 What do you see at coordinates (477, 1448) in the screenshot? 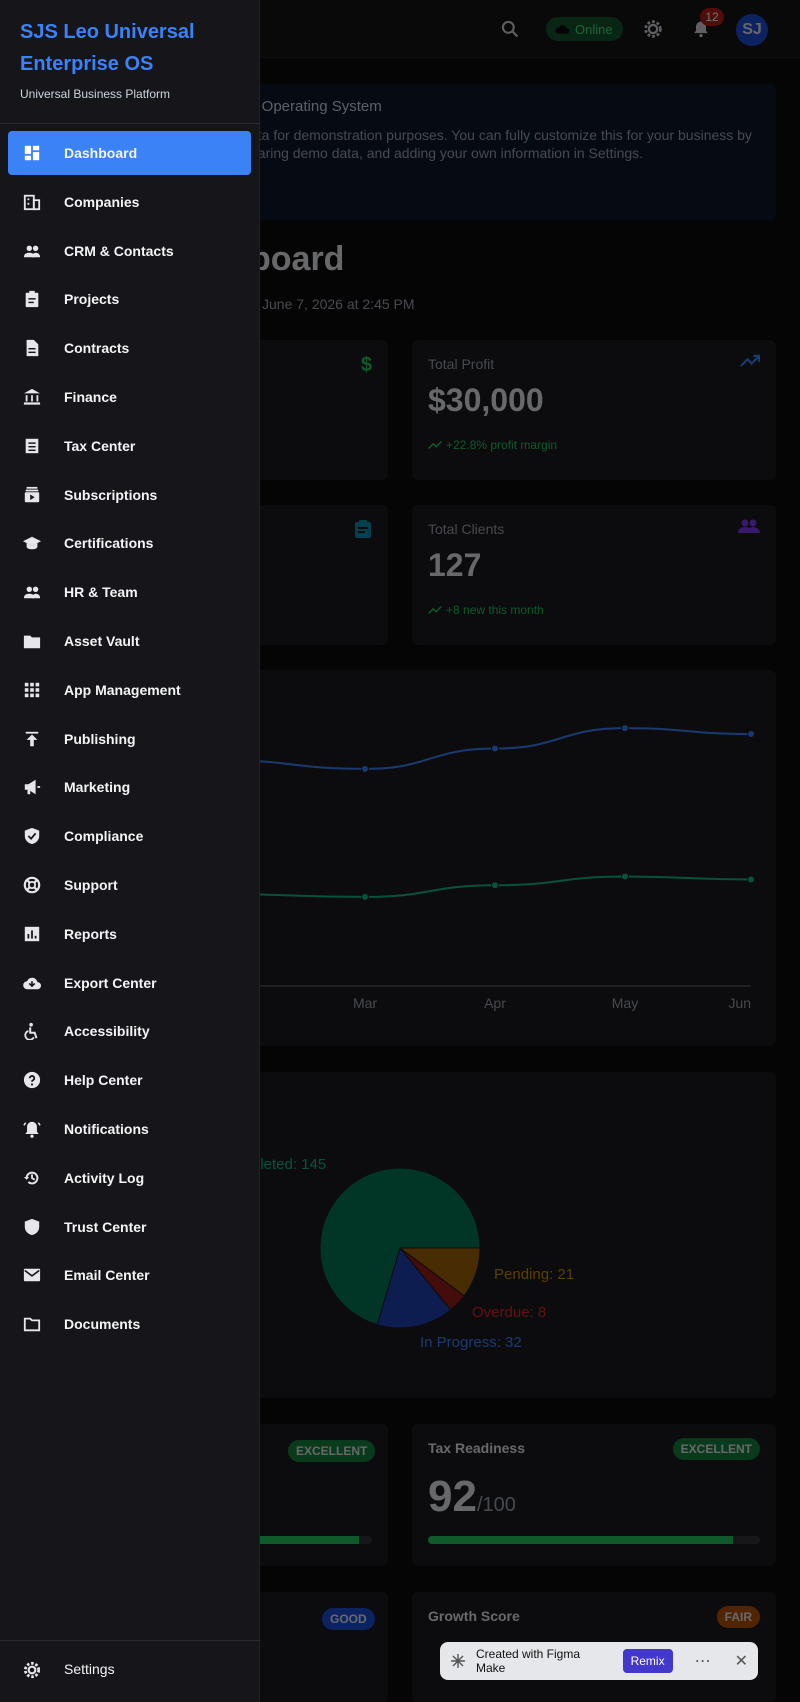
I see `card-label: Tax Readiness` at bounding box center [477, 1448].